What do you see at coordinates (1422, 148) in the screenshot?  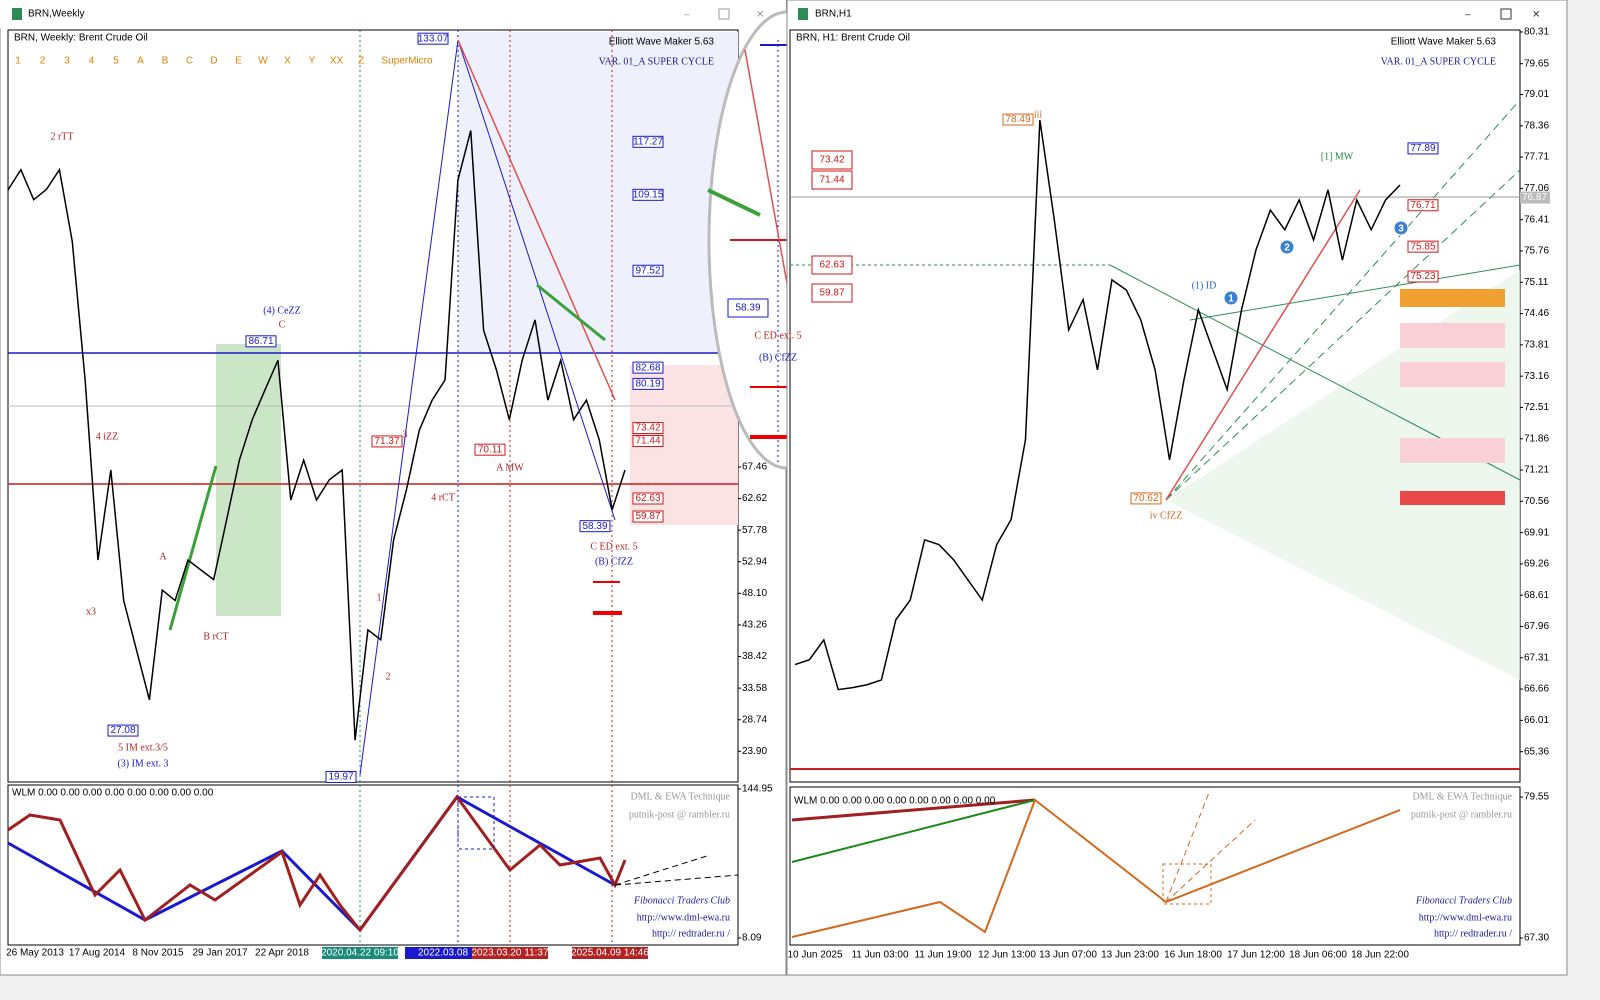 I see `price-box-label: 77.89` at bounding box center [1422, 148].